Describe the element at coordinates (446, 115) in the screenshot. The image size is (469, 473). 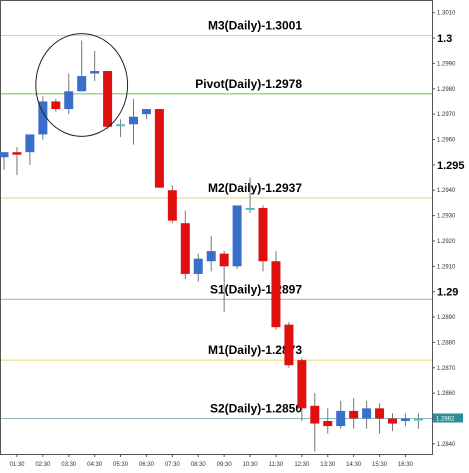
I see `y-tick-label: 1.2970` at that location.